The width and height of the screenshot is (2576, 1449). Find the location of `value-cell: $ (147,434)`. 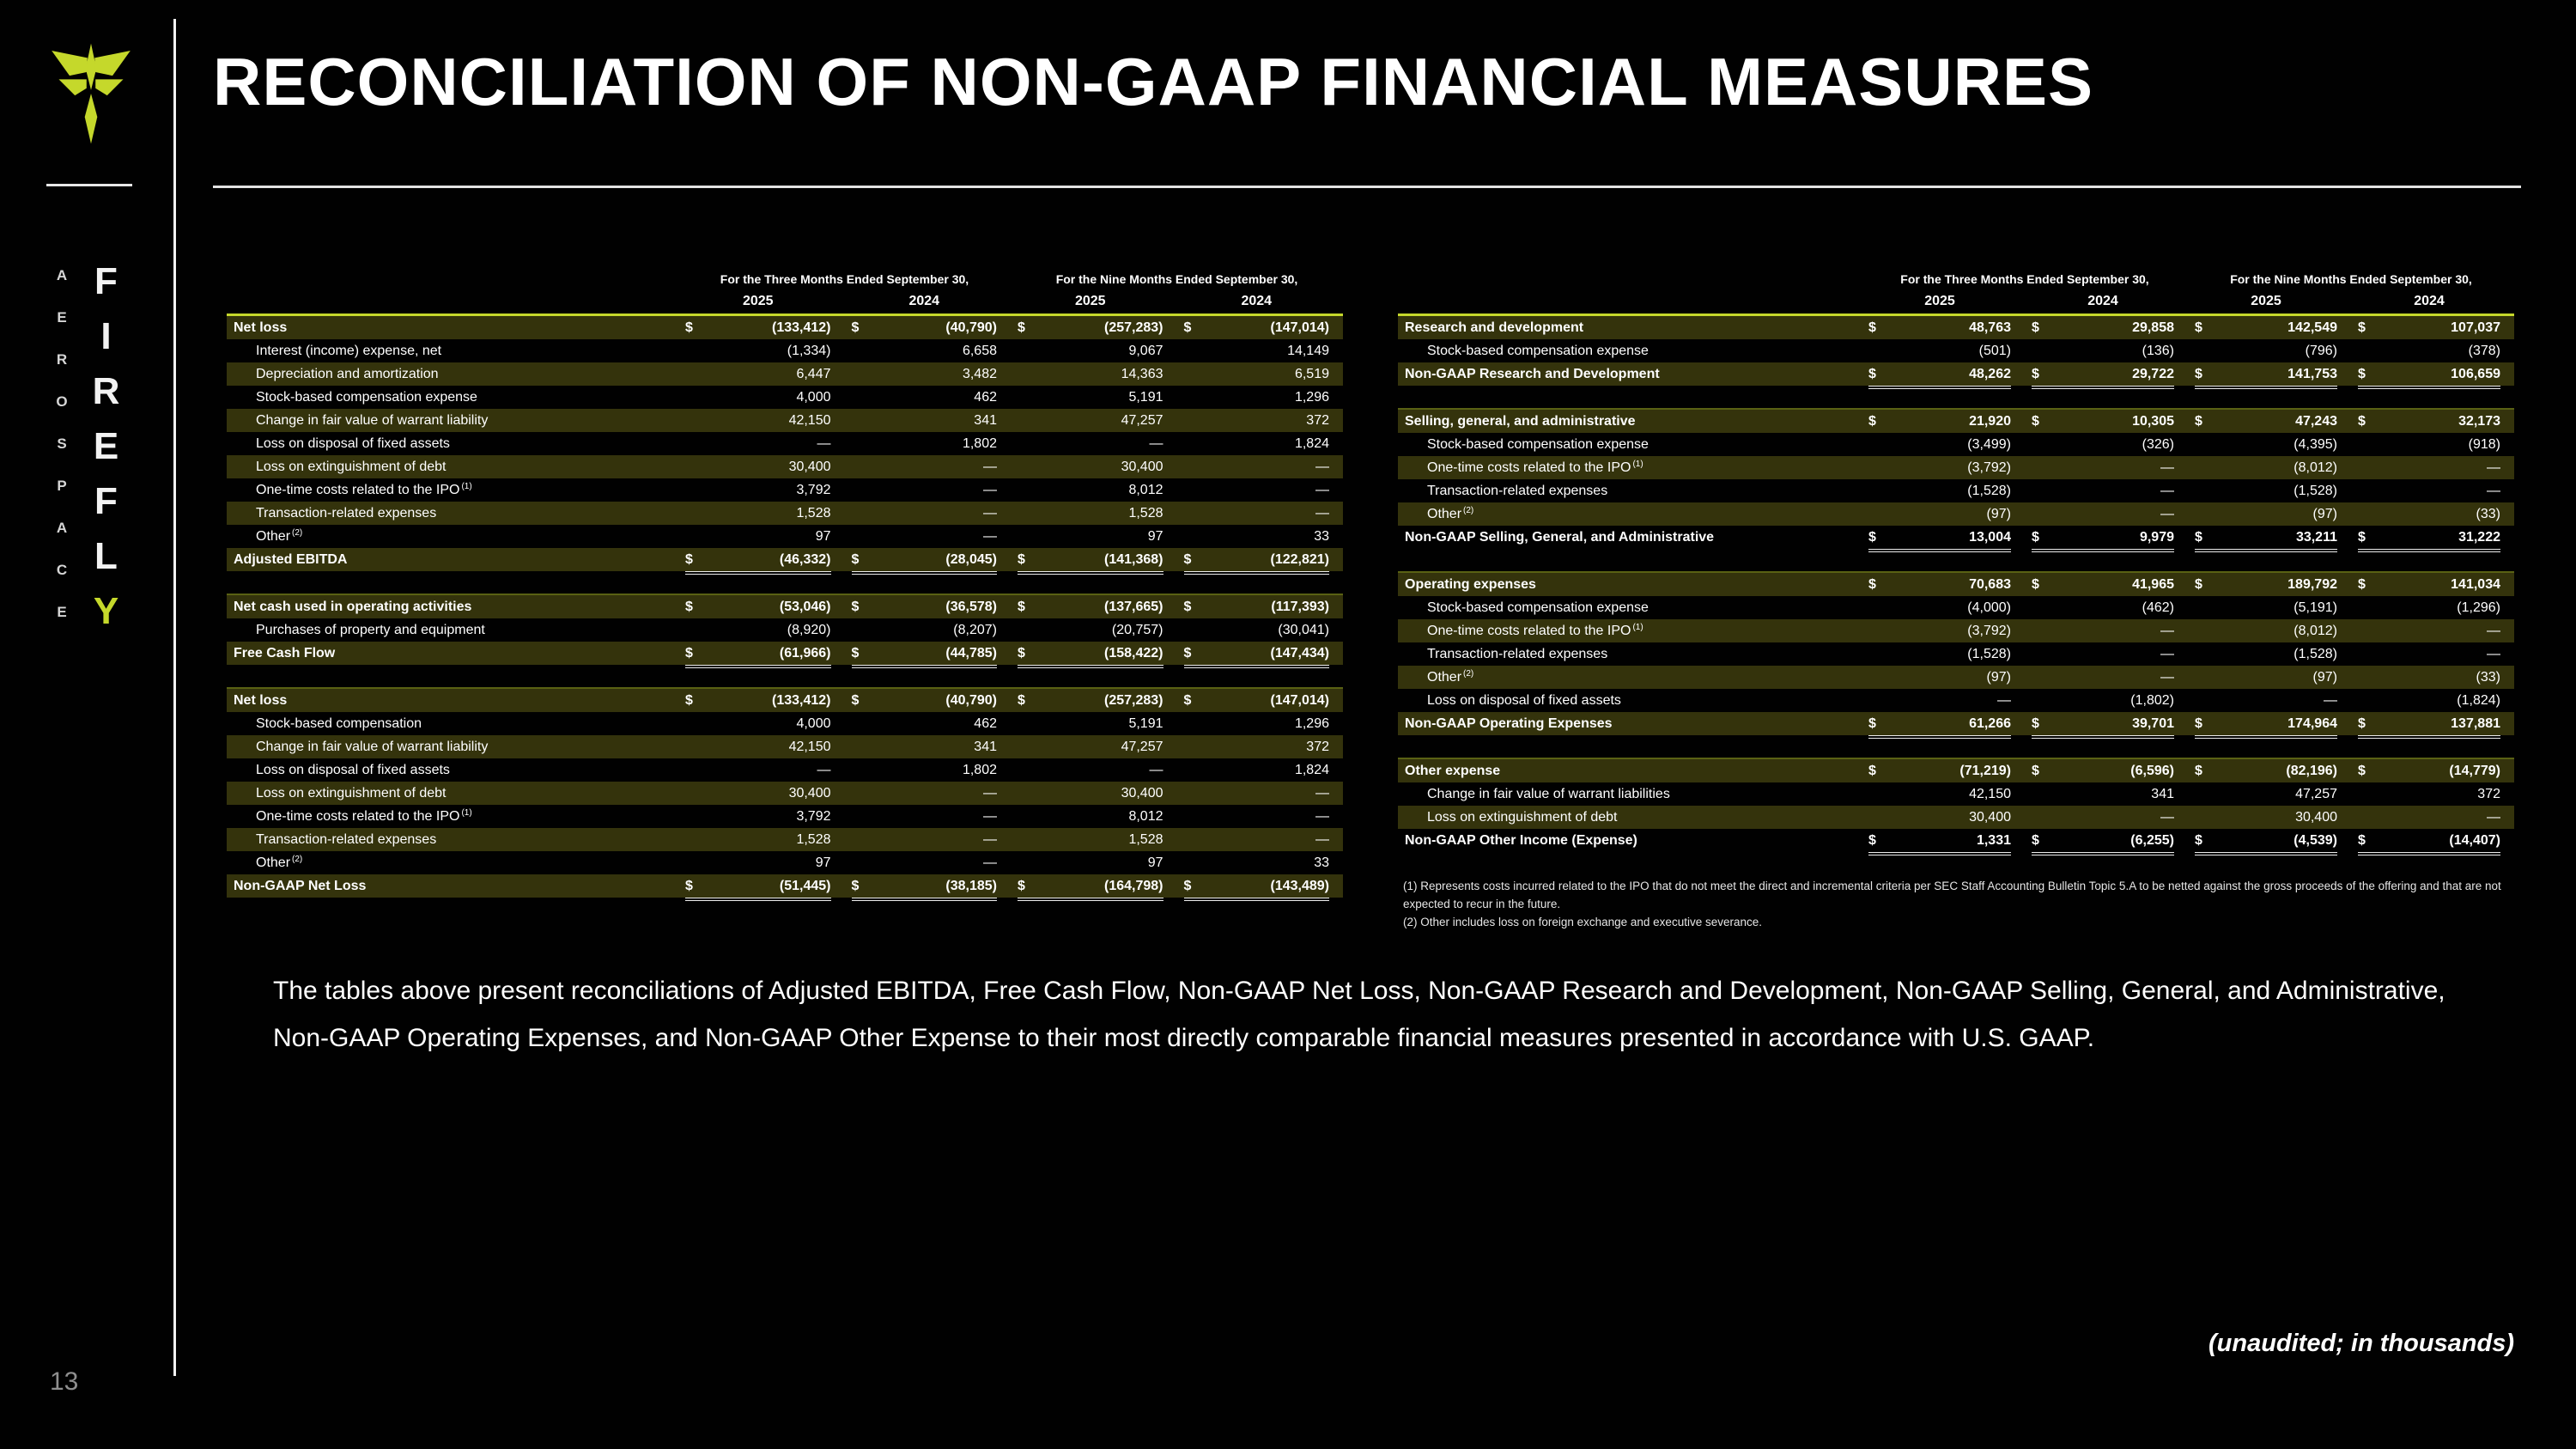

value-cell: $ (147,434) is located at coordinates (1261, 655).